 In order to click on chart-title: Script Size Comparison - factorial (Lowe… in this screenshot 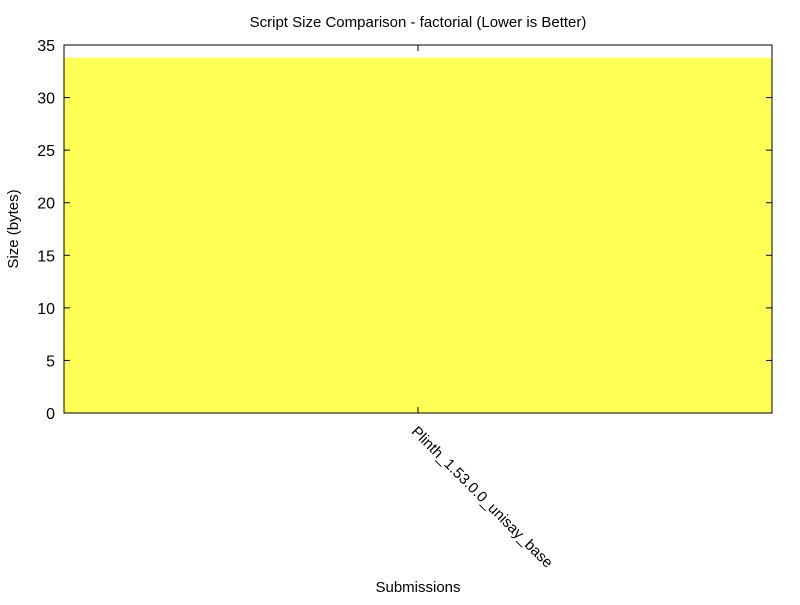, I will do `click(418, 22)`.